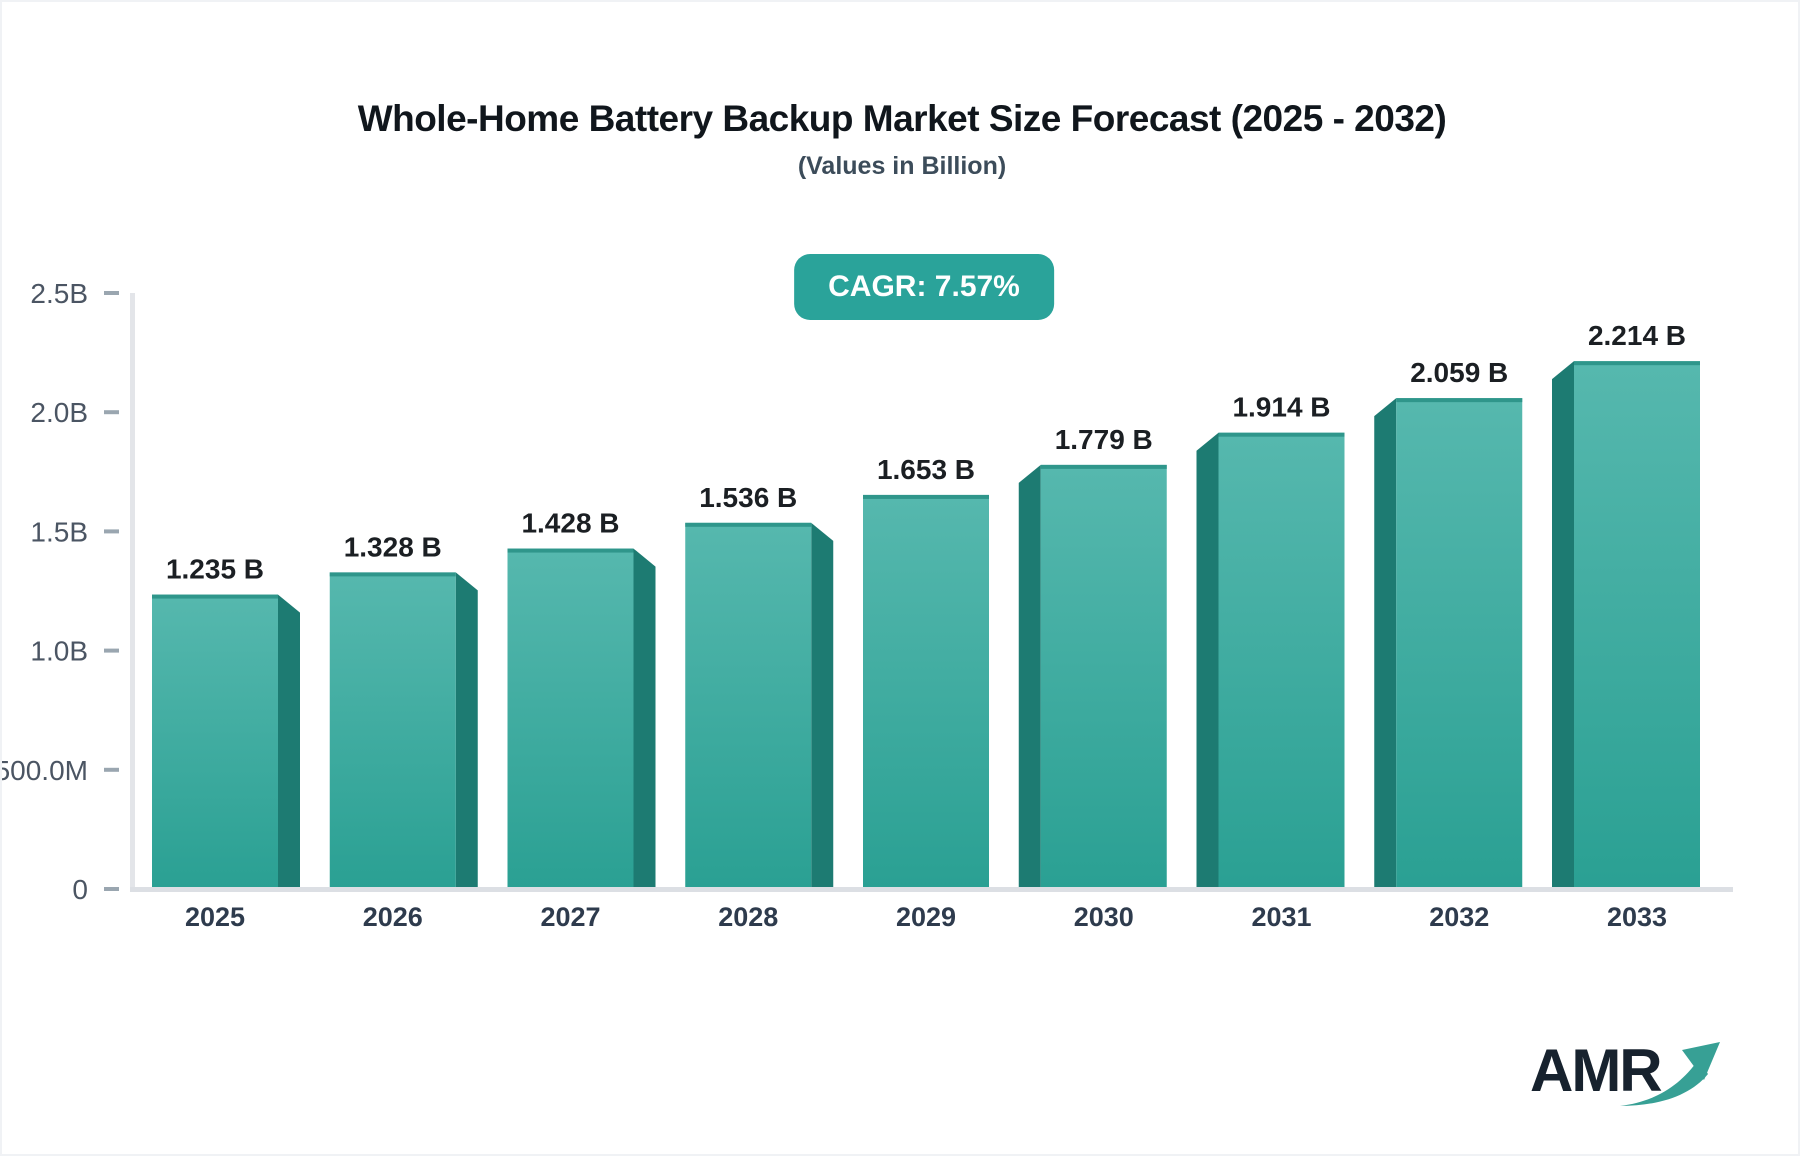 This screenshot has width=1800, height=1158. I want to click on x-axis-label: 2027, so click(570, 917).